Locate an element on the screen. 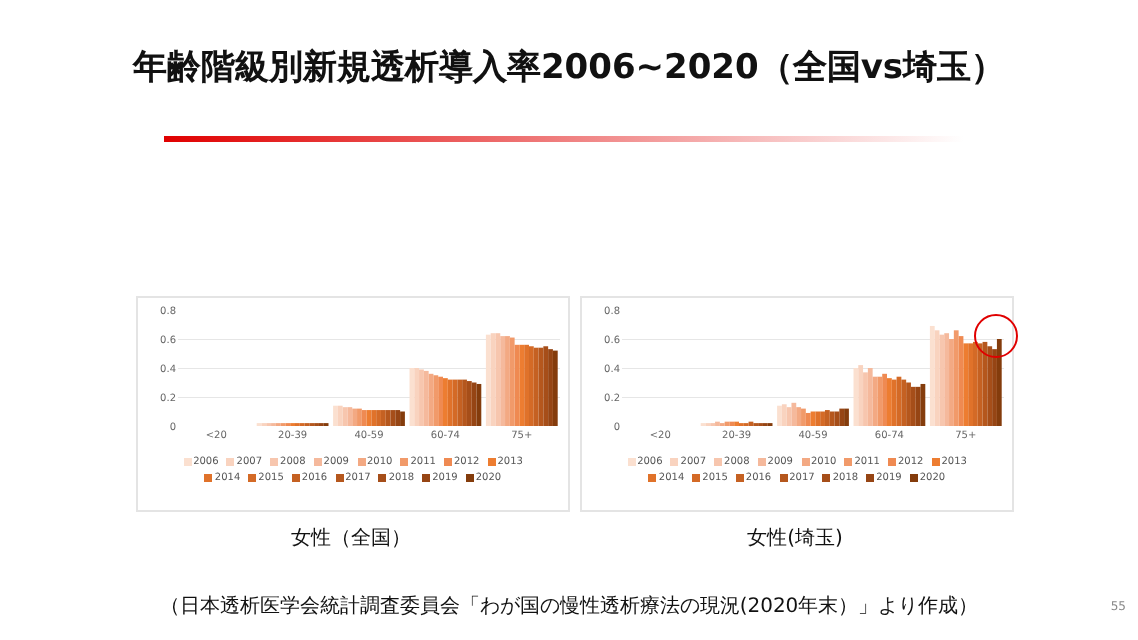 The width and height of the screenshot is (1138, 640). text: 女性（全国） is located at coordinates (351, 538).